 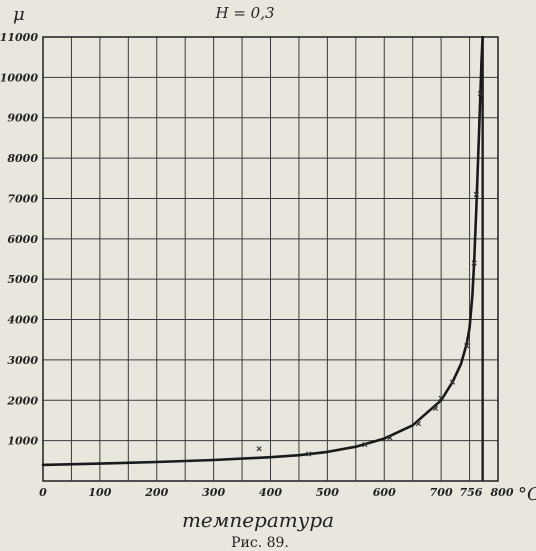 I want to click on chart-title: H = 0,3, so click(x=244, y=13).